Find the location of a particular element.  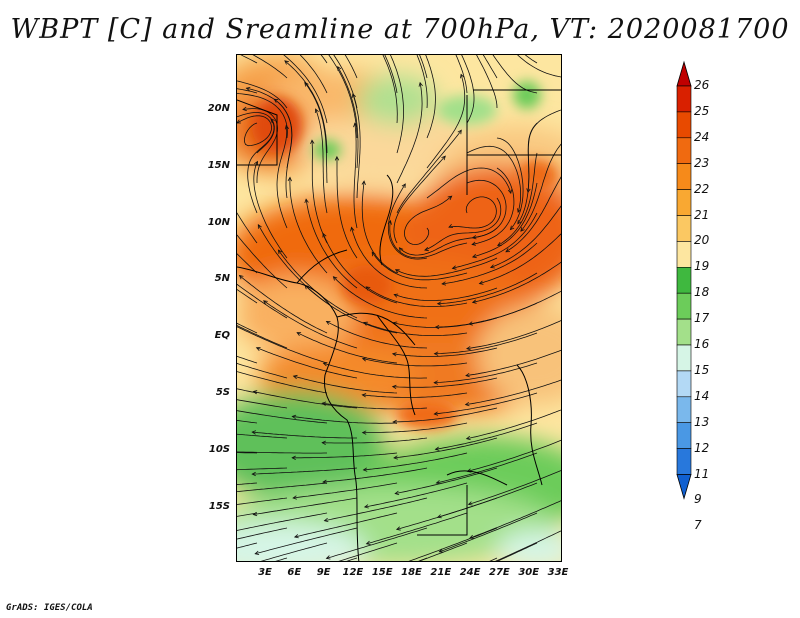

colorbar-label: 23 is located at coordinates (702, 162).